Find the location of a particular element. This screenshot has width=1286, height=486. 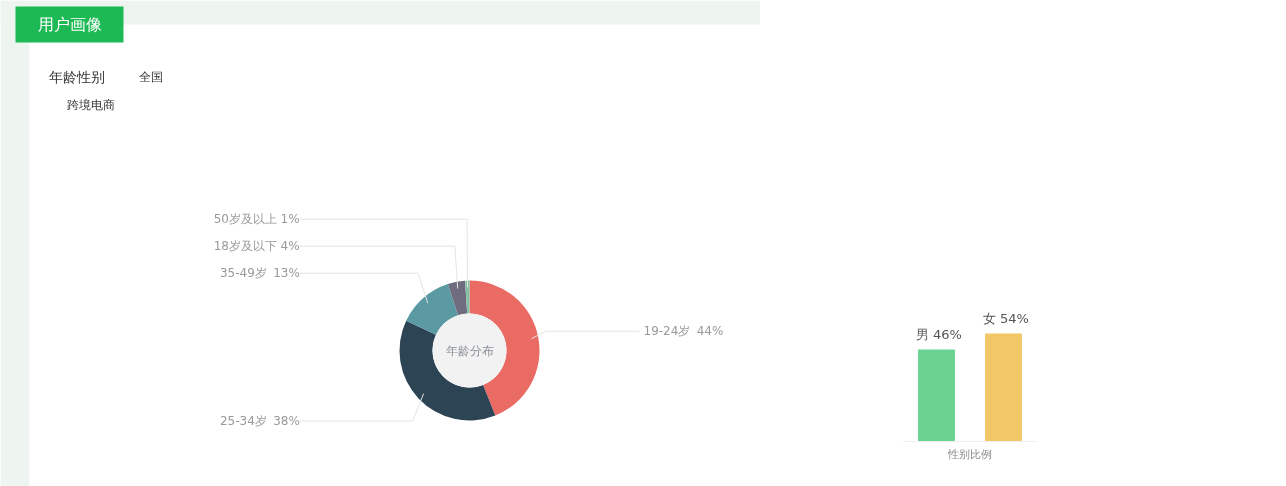

x-tick-label: 女 is located at coordinates (989, 318).